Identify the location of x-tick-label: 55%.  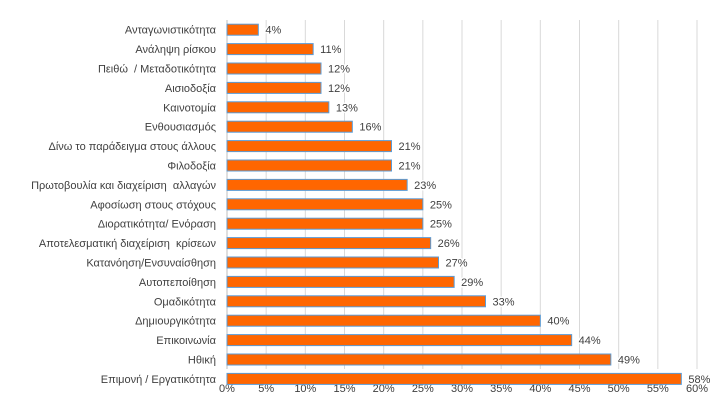
(658, 389).